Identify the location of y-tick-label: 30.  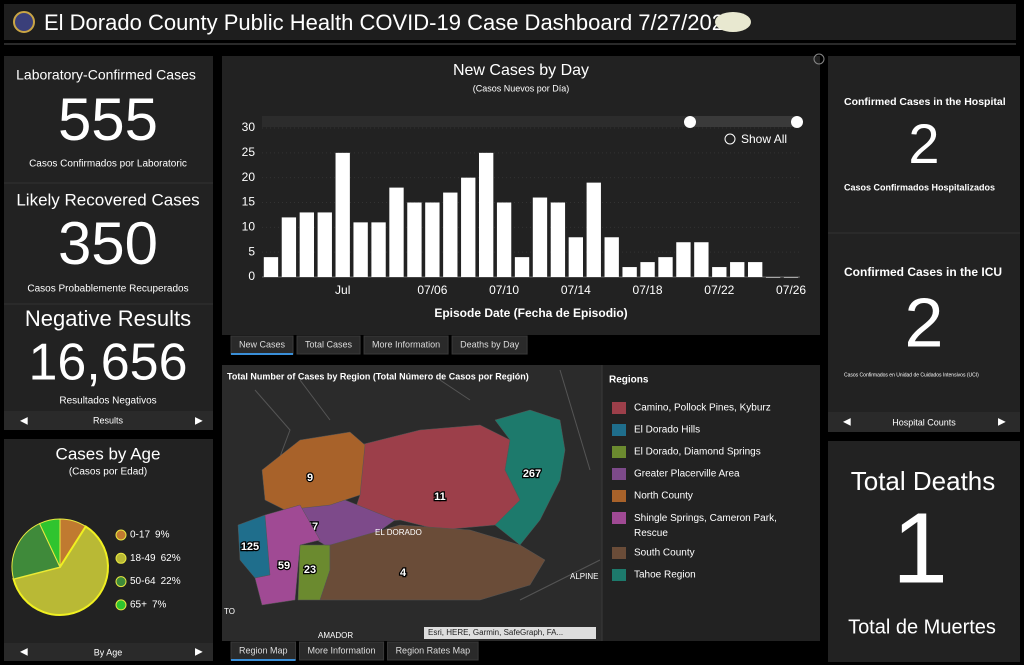
(249, 127).